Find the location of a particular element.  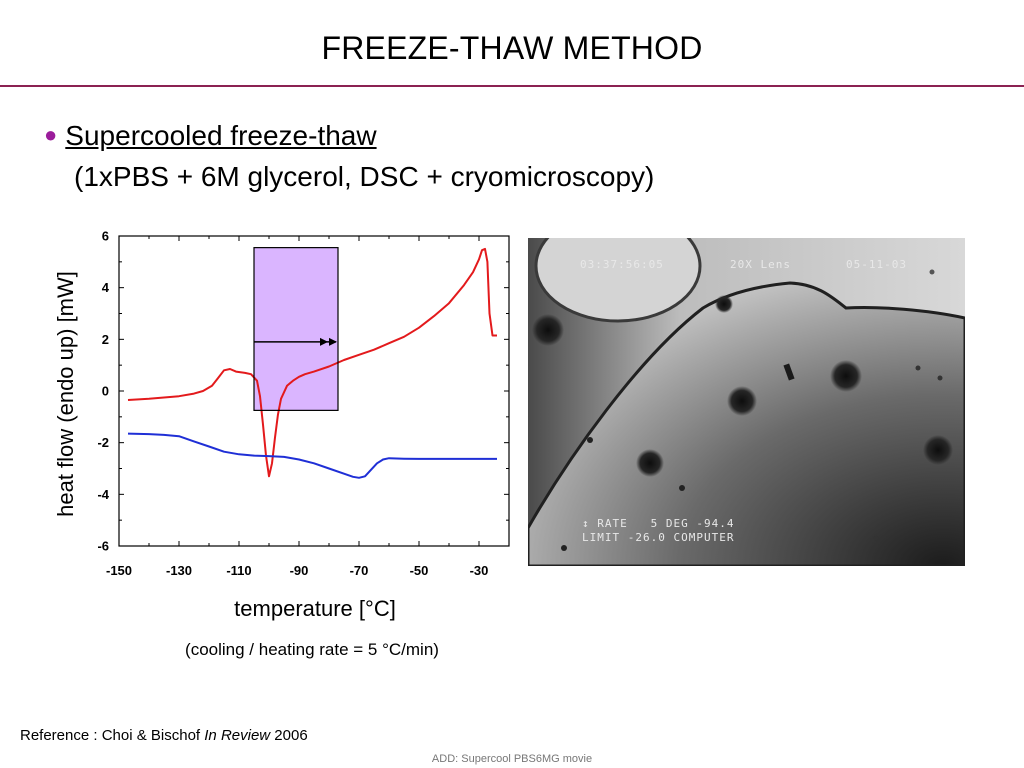

rate-note: (cooling / heating rate = 5 °C/min) is located at coordinates (312, 649).